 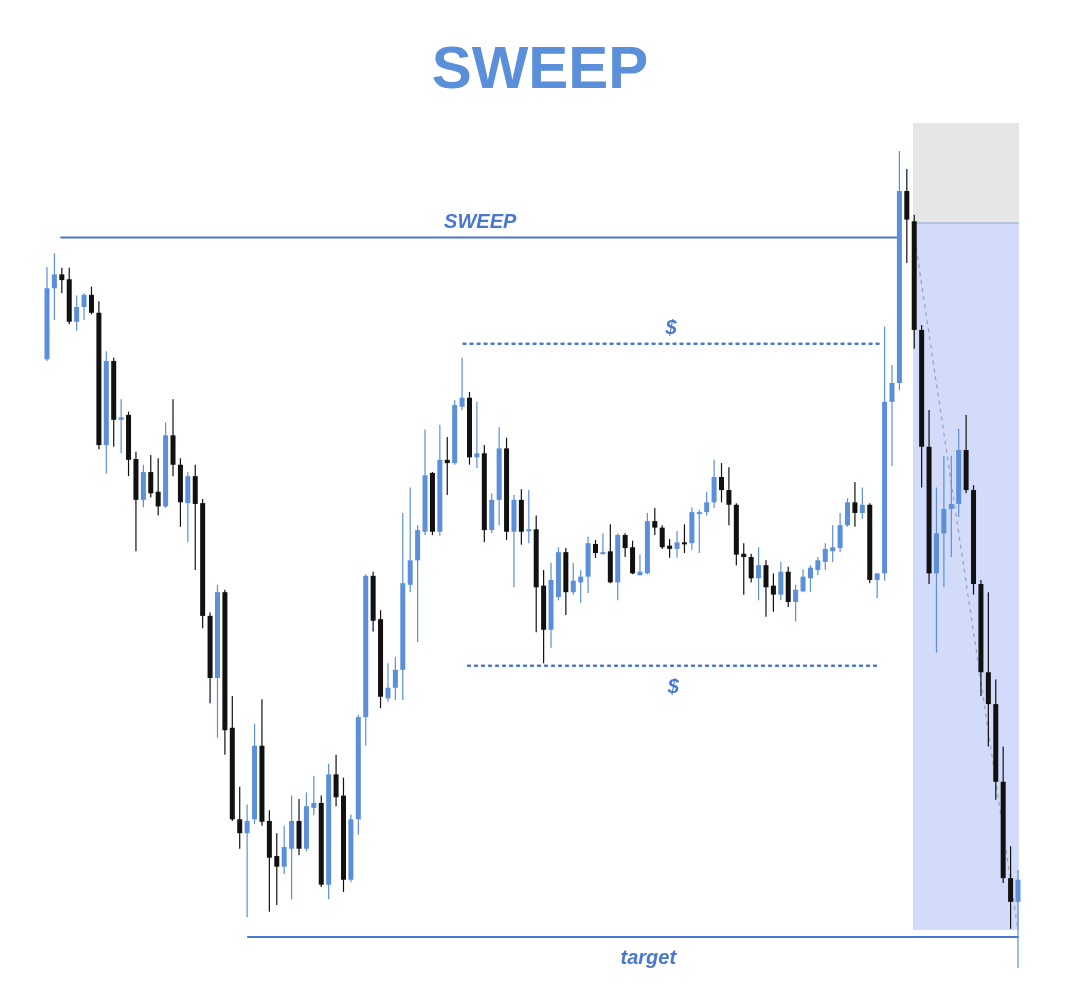 What do you see at coordinates (540, 67) in the screenshot?
I see `chart-title: SWEEP` at bounding box center [540, 67].